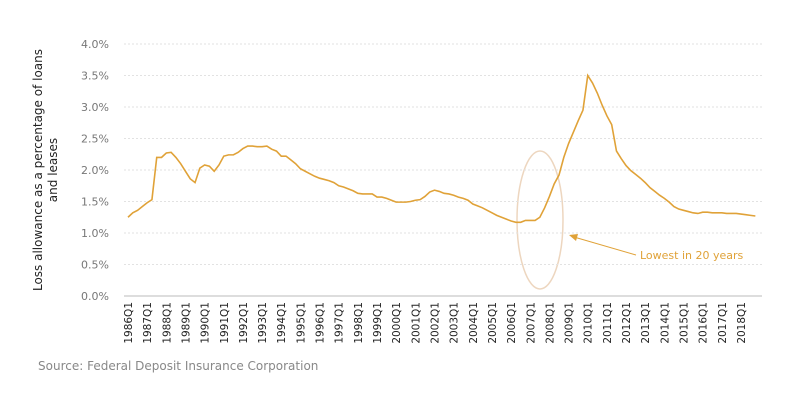 This screenshot has height=410, width=800. I want to click on x-tick-label: 1989Q1, so click(186, 323).